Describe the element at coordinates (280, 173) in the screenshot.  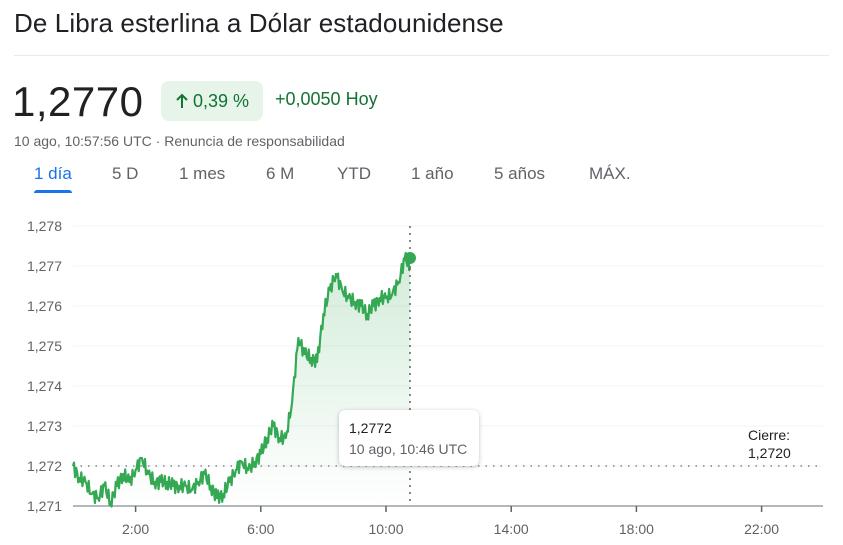
I see `tab-6-months: 6 M` at that location.